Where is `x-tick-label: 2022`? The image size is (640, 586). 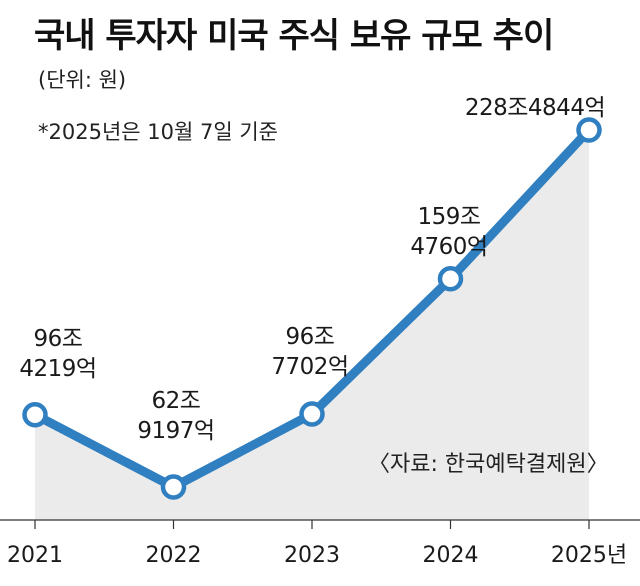 x-tick-label: 2022 is located at coordinates (174, 555).